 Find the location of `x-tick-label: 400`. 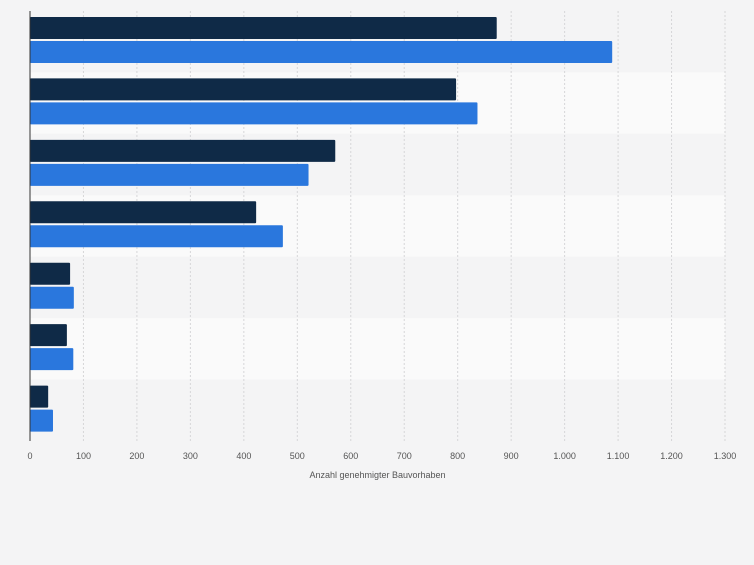

x-tick-label: 400 is located at coordinates (243, 456).